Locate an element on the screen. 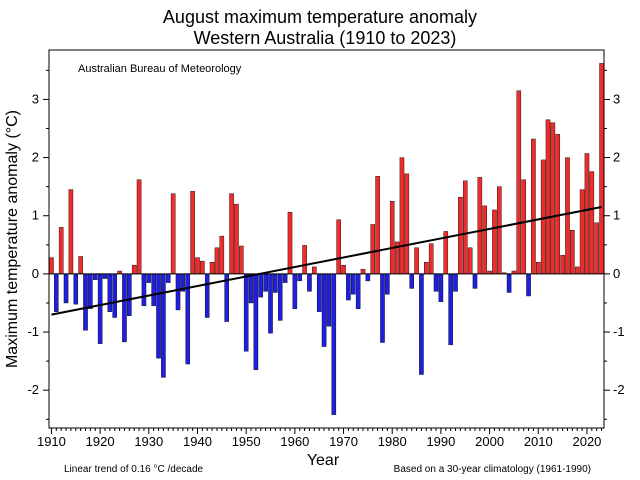  bar-2010 is located at coordinates (538, 268).